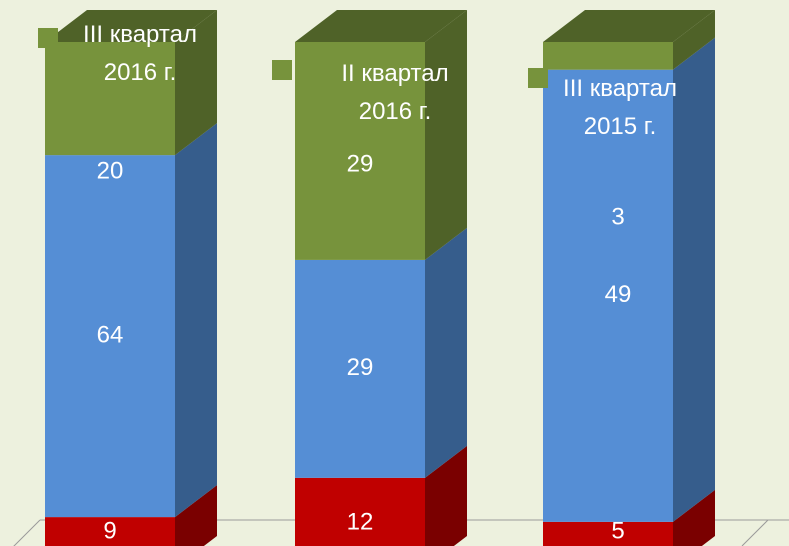 The image size is (789, 546). I want to click on value-label: 3, so click(617, 216).